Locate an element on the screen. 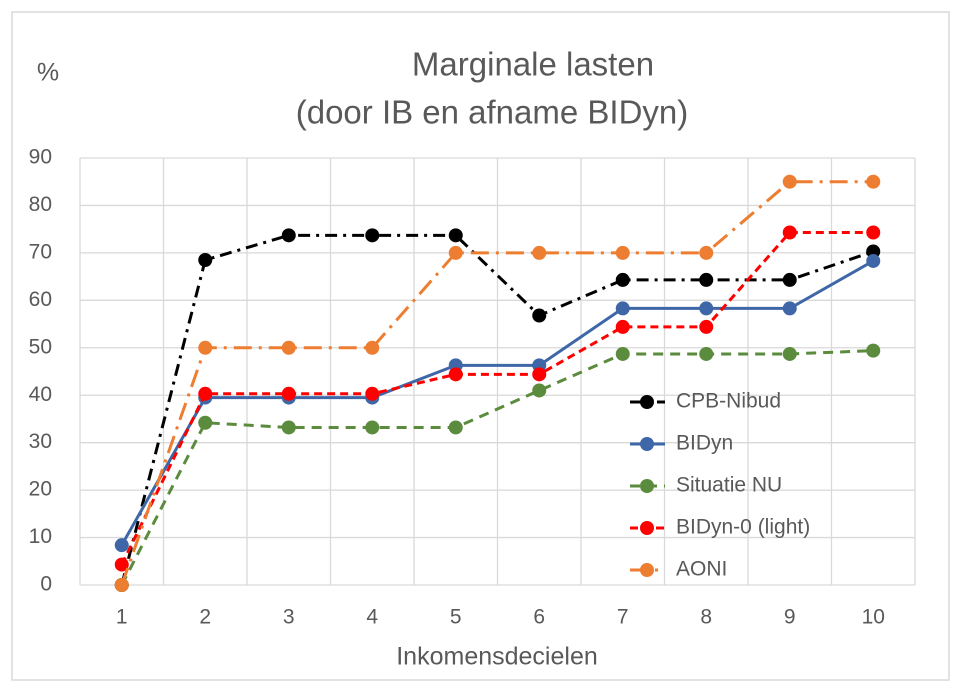  legend-entry: BIDyn is located at coordinates (681, 443).